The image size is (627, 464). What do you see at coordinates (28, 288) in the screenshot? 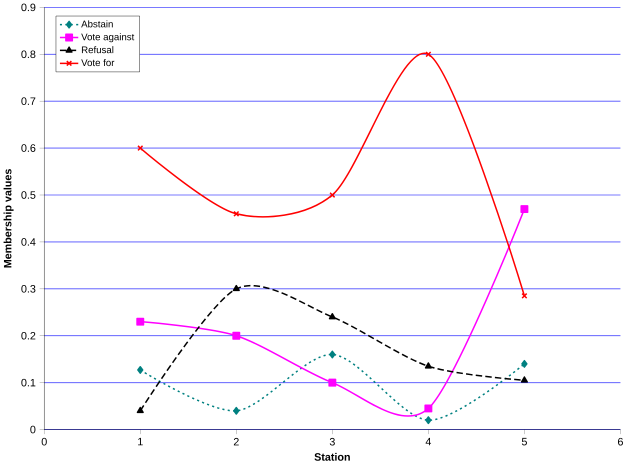
I see `y-tick-label: 0.3` at bounding box center [28, 288].